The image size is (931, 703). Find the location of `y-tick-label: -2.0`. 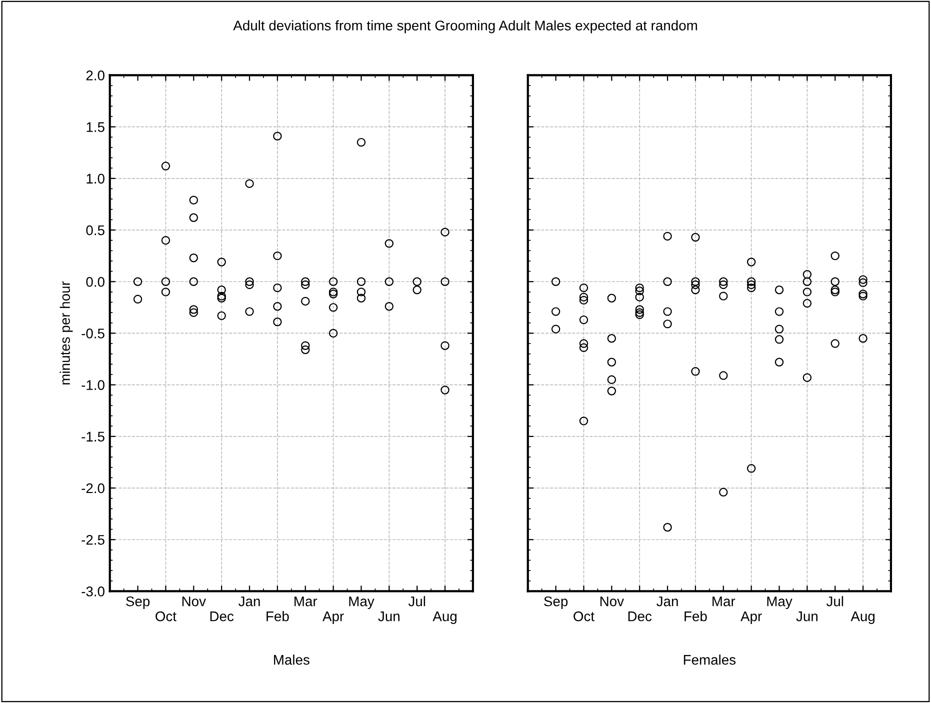

y-tick-label: -2.0 is located at coordinates (93, 488).